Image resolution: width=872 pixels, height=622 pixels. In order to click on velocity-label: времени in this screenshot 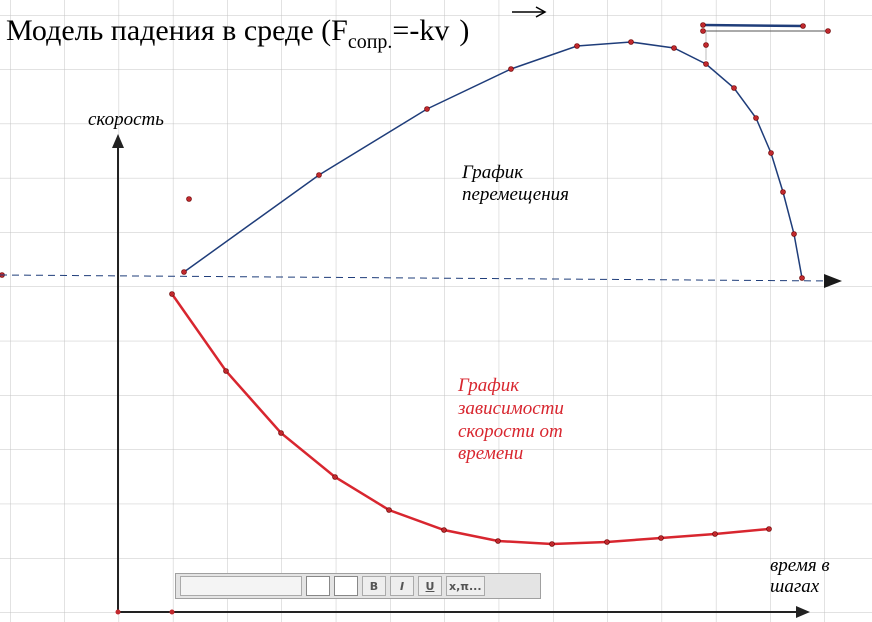, I will do `click(490, 453)`.